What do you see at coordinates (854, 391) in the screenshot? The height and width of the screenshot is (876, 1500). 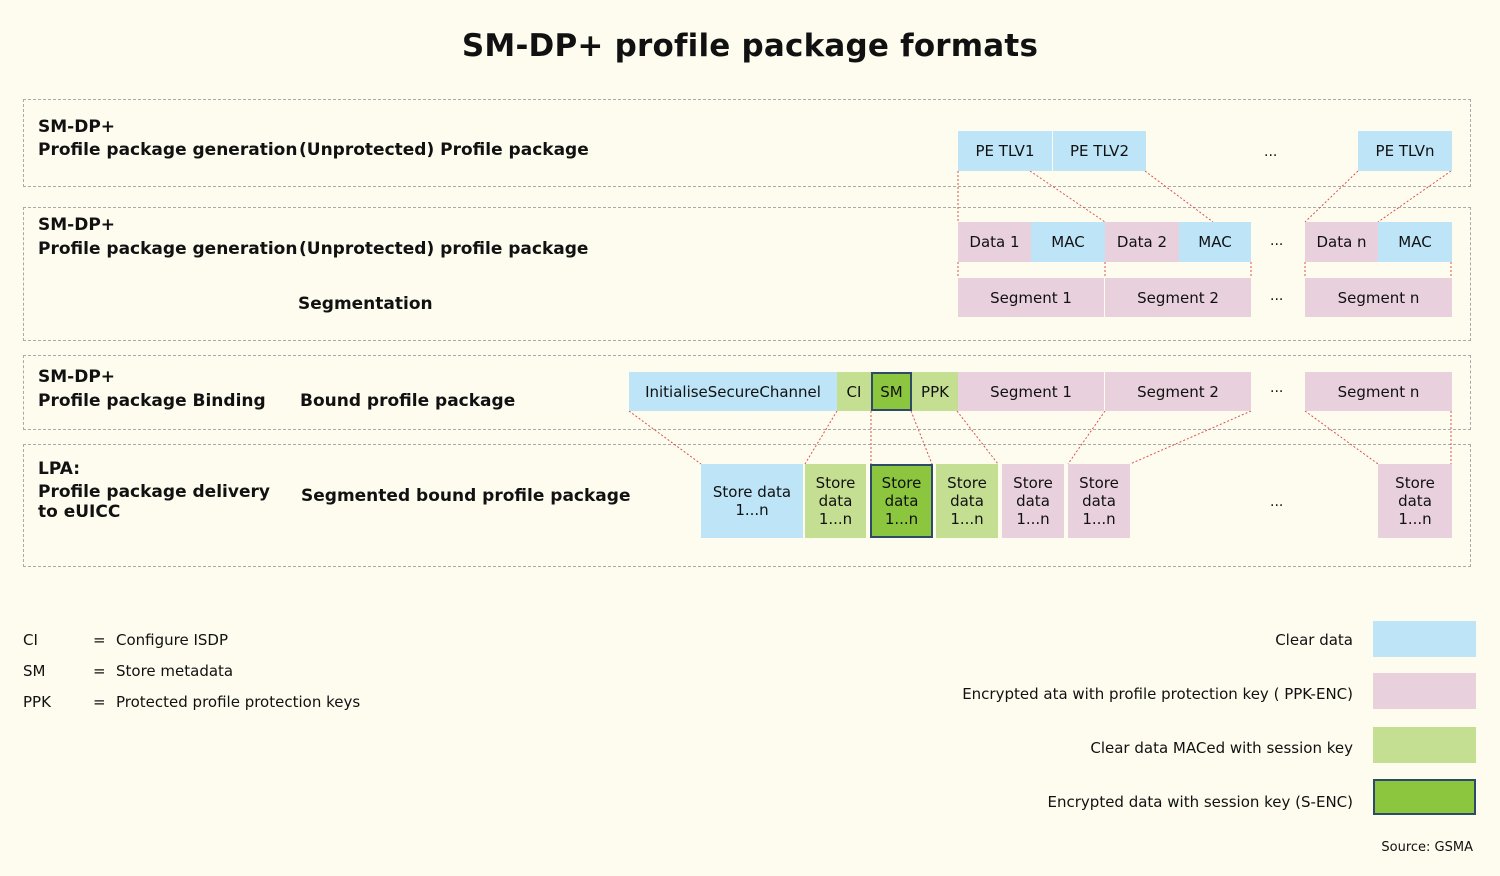 I see `ci-box: CI` at bounding box center [854, 391].